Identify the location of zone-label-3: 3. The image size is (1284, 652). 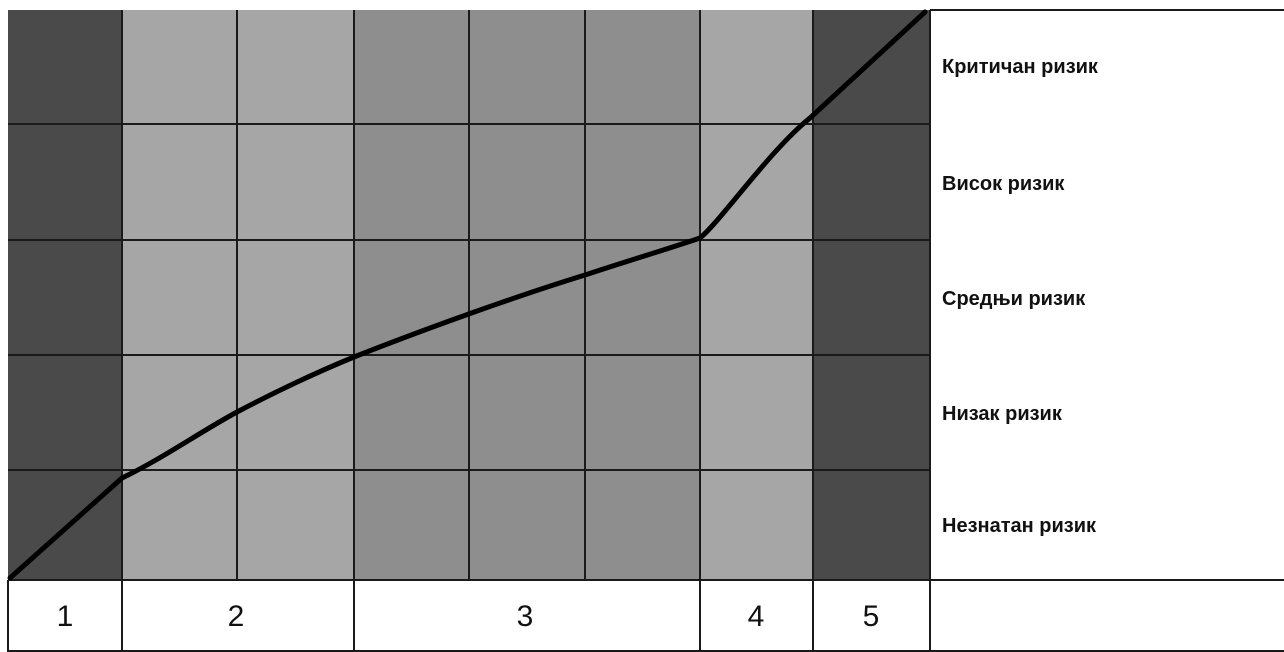
(525, 616).